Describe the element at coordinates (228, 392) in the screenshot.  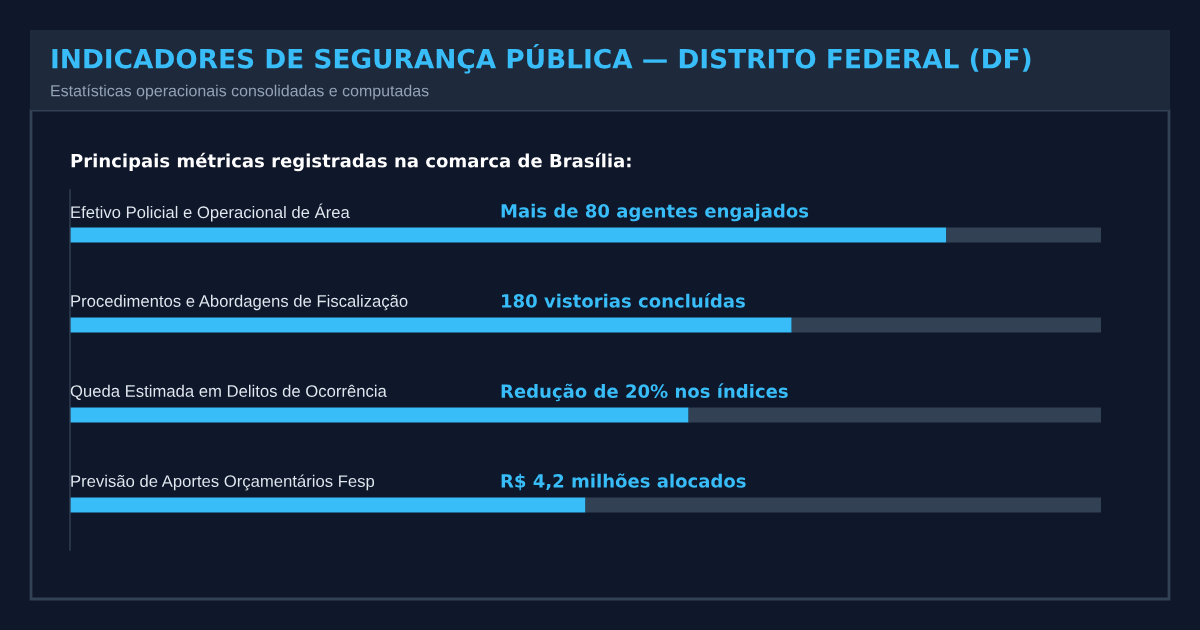
I see `y-tick-label: Queda Estimada em Delitos de Ocorrência` at that location.